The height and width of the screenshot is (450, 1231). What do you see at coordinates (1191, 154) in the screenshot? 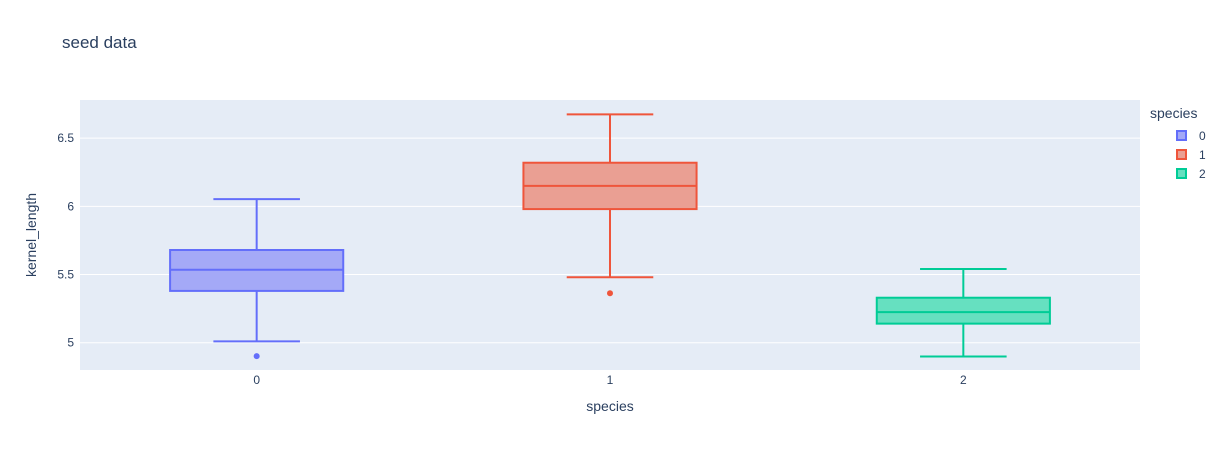
I see `legend-item: 1` at bounding box center [1191, 154].